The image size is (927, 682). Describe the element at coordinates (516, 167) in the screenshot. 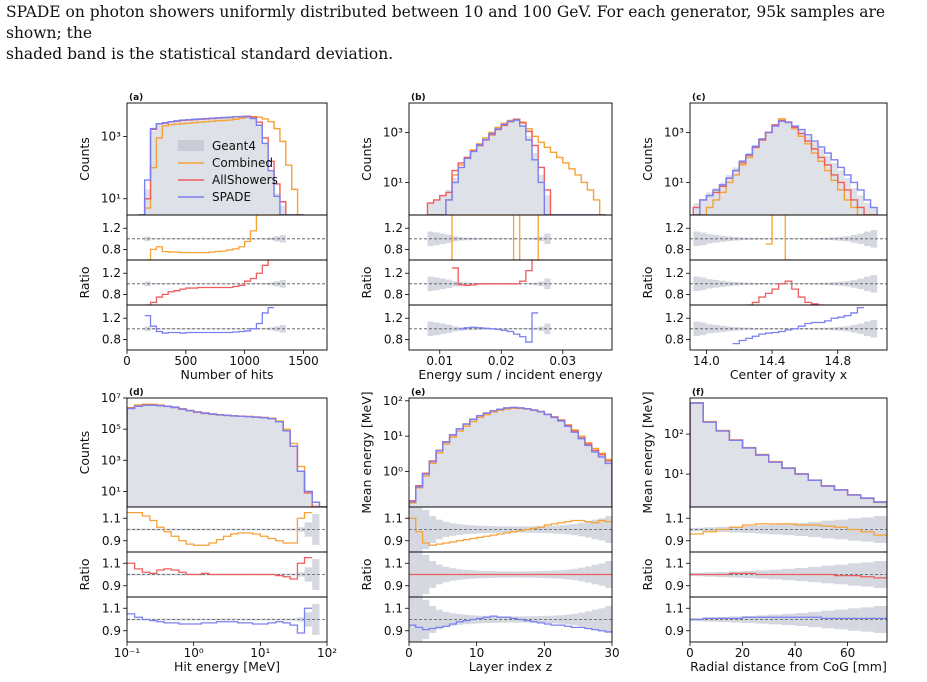

I see `geant4-fill` at that location.